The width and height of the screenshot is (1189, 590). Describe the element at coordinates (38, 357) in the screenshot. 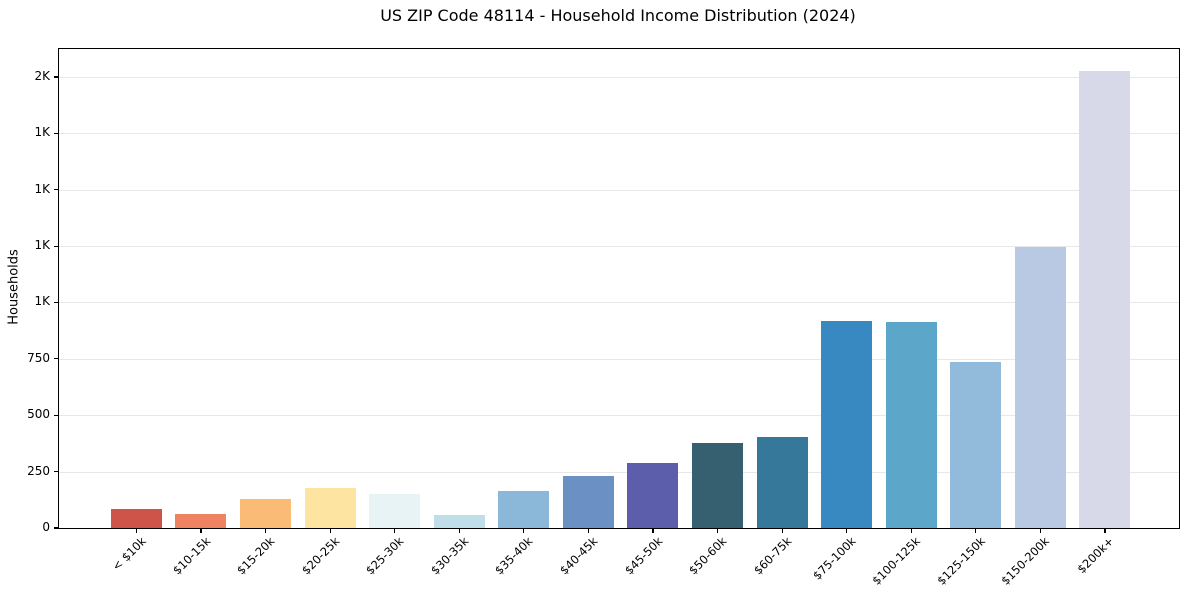

I see `y-tick-label: 750` at that location.